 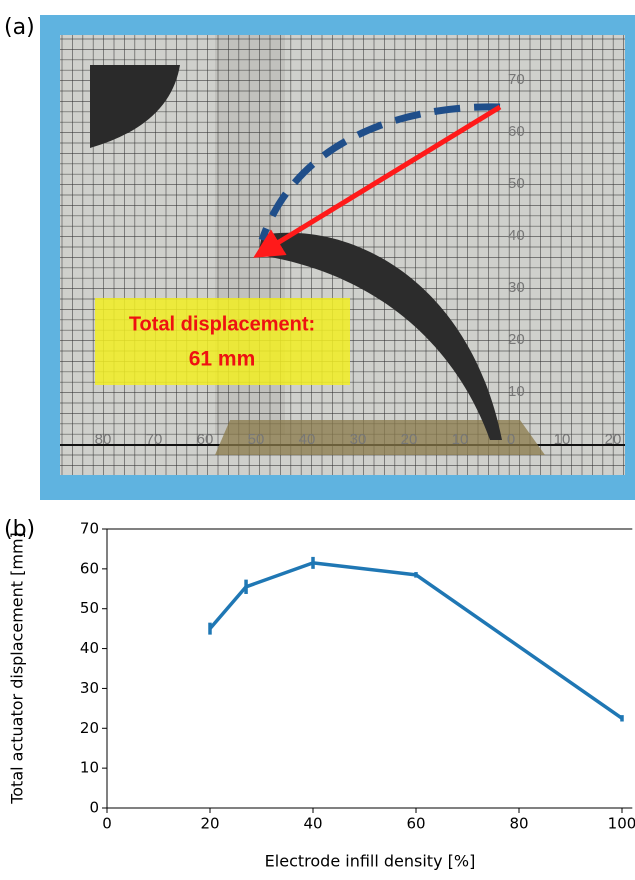 What do you see at coordinates (222, 359) in the screenshot?
I see `annotation: 61 mm` at bounding box center [222, 359].